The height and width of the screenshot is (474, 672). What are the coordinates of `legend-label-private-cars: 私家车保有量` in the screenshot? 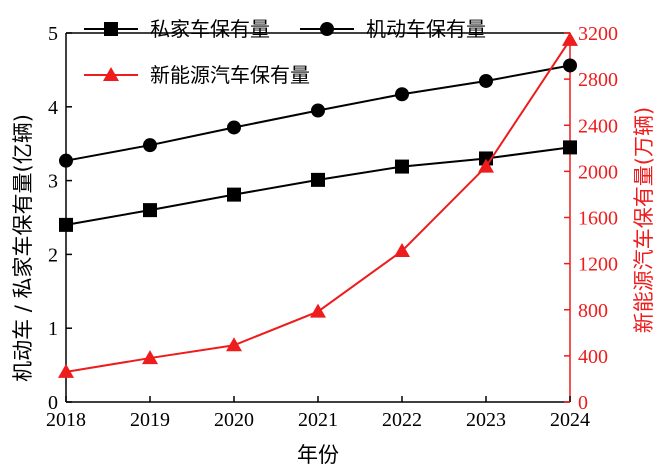 It's located at (210, 29).